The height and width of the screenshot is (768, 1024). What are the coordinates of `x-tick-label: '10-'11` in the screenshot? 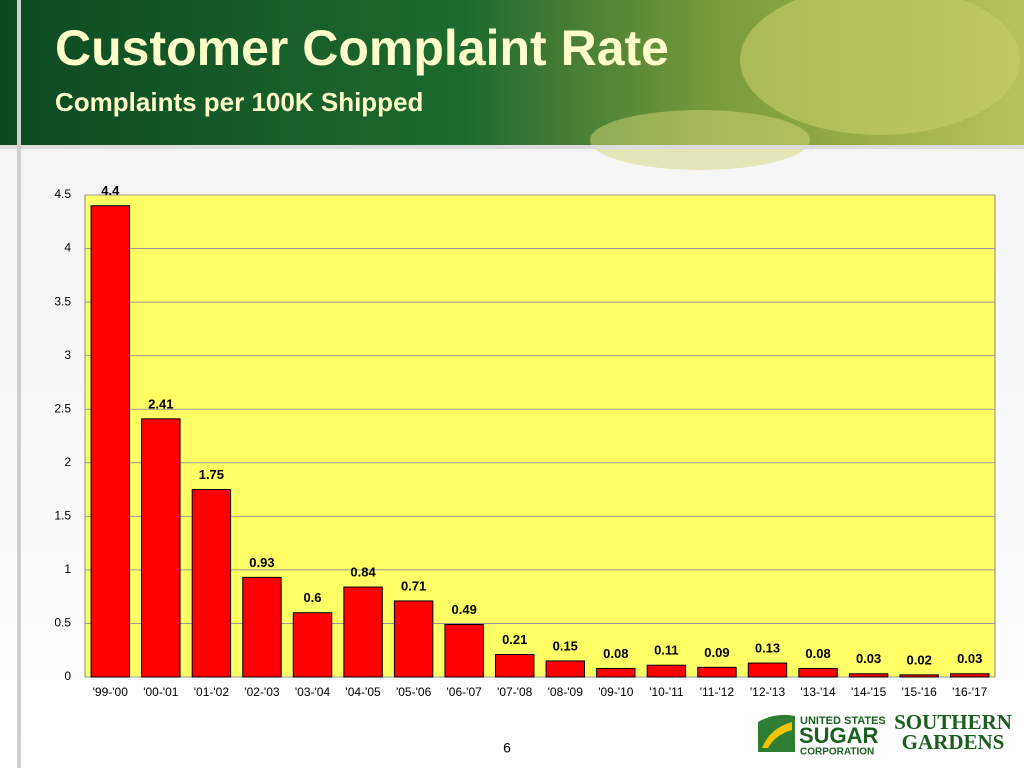 It's located at (666, 692).